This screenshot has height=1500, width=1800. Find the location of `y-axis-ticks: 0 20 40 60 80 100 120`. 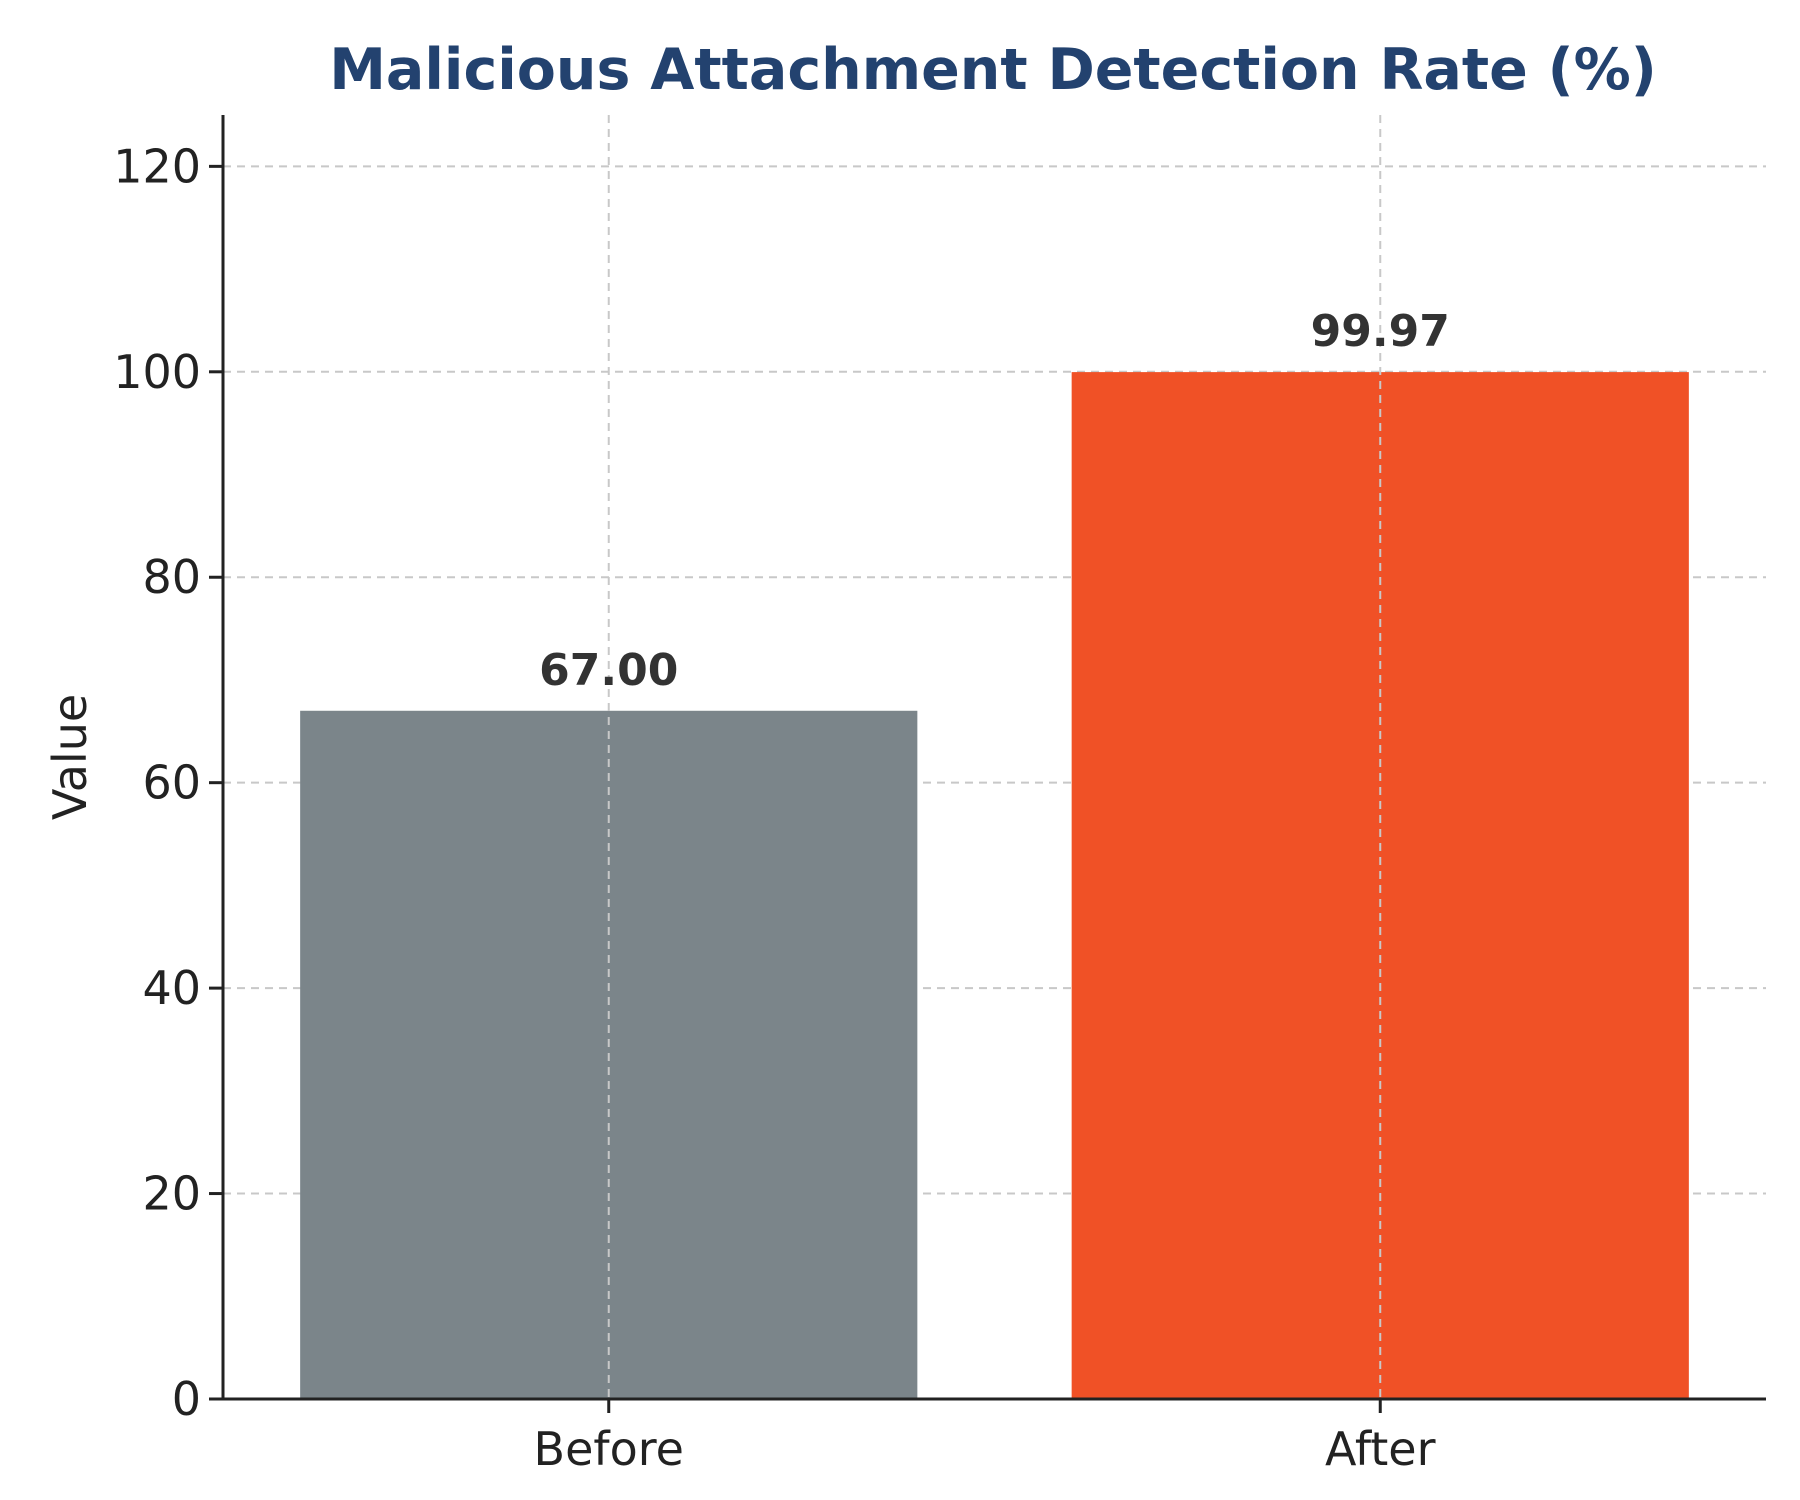

y-axis-ticks: 0 20 40 60 80 100 120 is located at coordinates (168, 782).